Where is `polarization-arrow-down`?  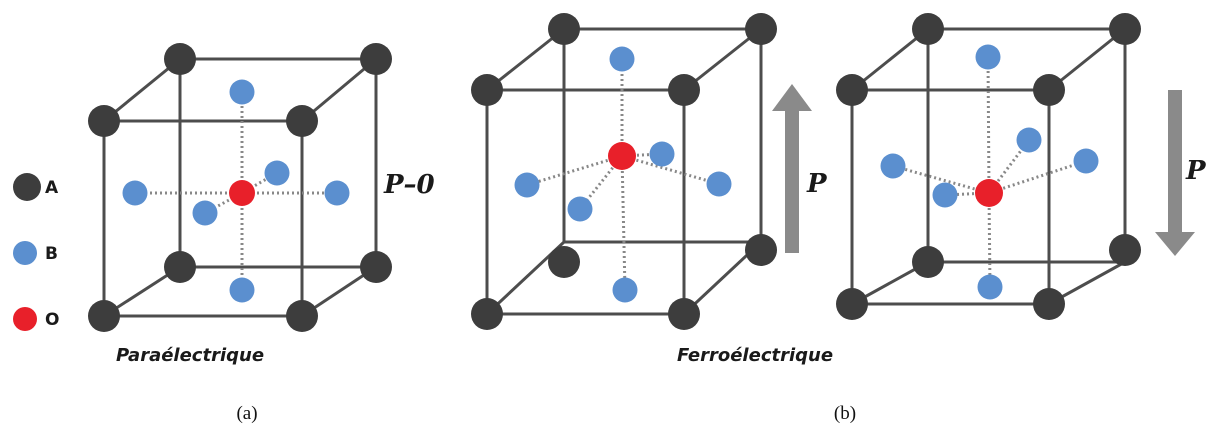 polarization-arrow-down is located at coordinates (1175, 173).